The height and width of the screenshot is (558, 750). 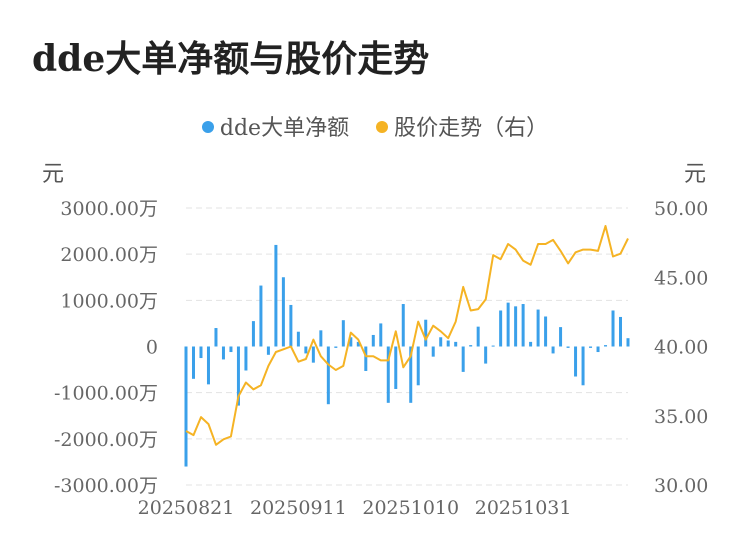 I want to click on x-tick-label: 20250821, so click(x=186, y=508).